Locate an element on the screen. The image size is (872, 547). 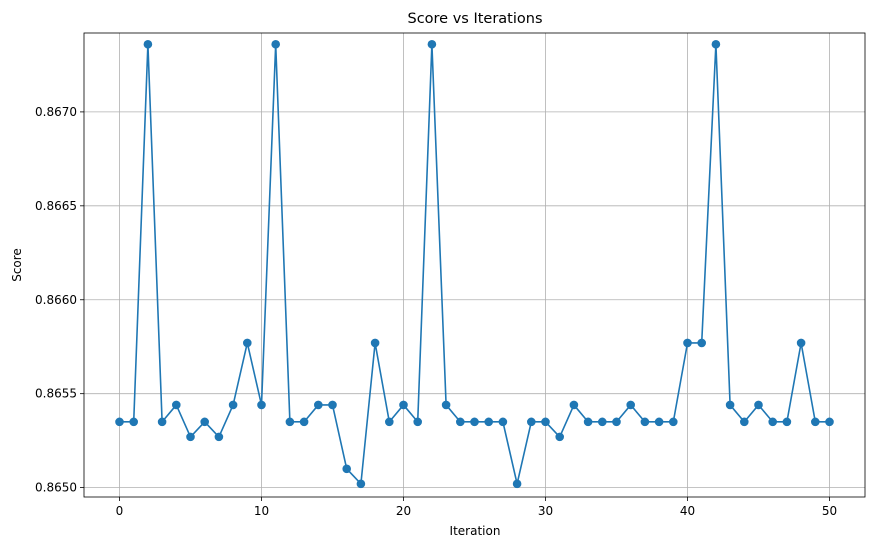
x-axis-title: Iteration is located at coordinates (475, 531).